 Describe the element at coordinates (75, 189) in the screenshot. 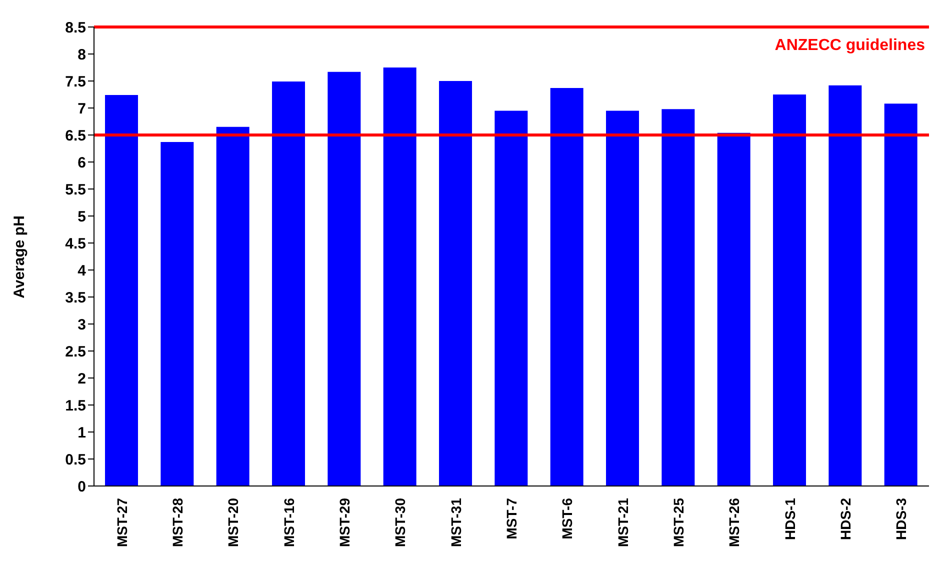

I see `y-tick-label: 5.5` at that location.